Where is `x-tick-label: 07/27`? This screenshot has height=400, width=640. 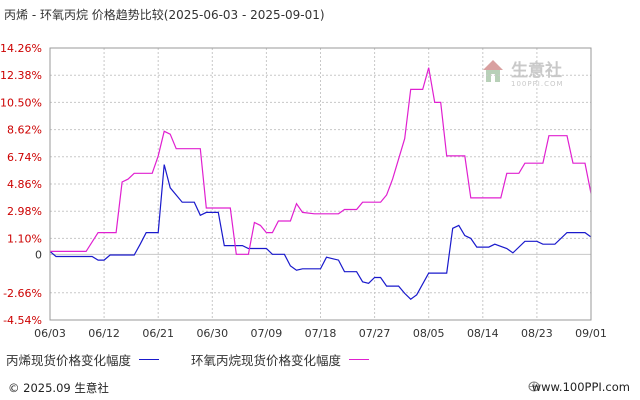 x-tick-label: 07/27 is located at coordinates (375, 333).